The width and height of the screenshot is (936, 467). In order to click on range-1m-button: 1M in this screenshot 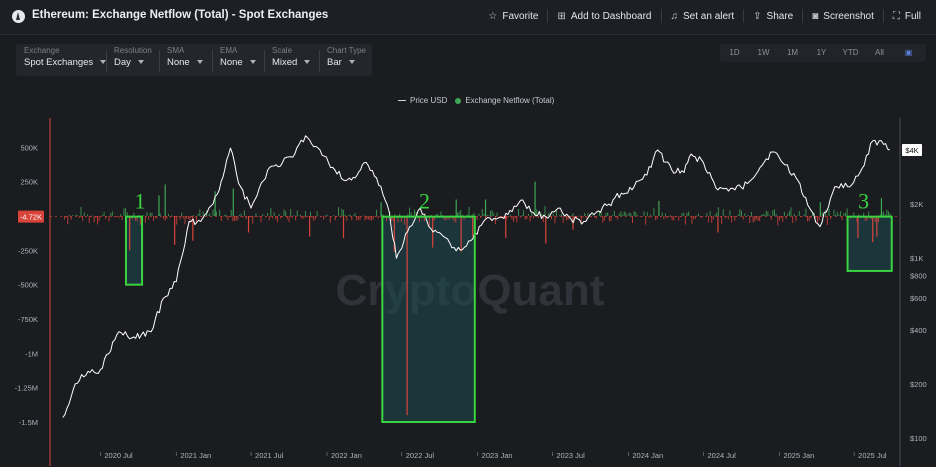, I will do `click(792, 52)`.